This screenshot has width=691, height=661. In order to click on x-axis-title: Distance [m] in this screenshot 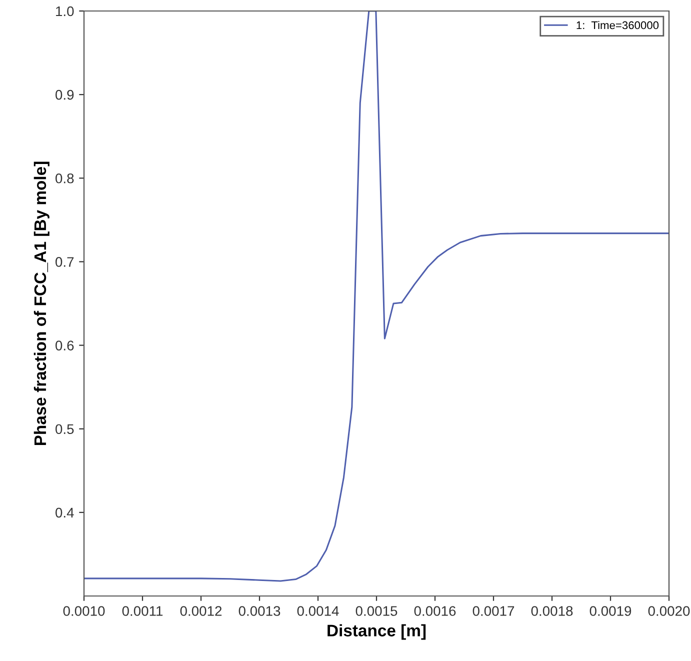, I will do `click(377, 632)`.